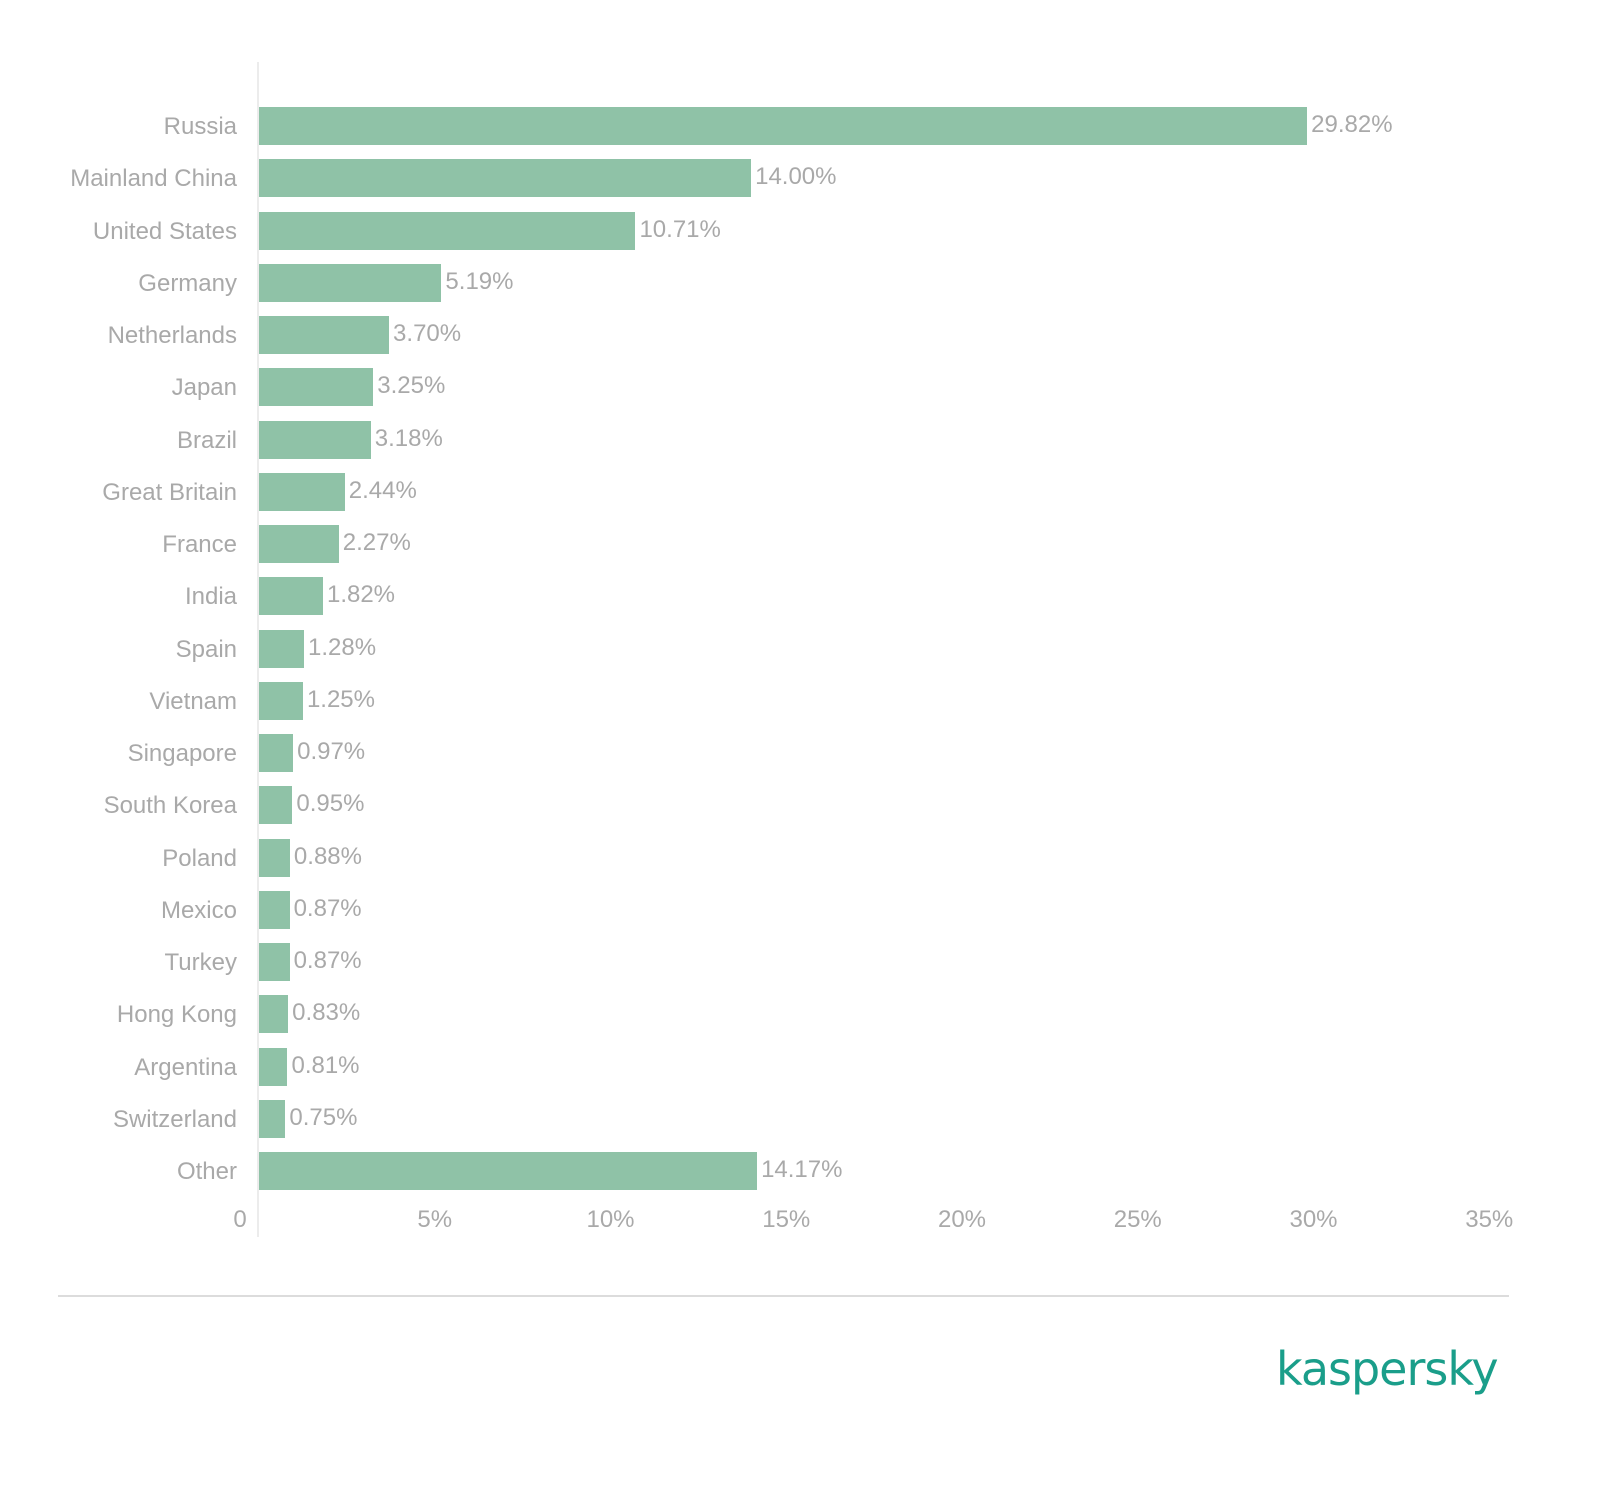 Image resolution: width=1600 pixels, height=1486 pixels. I want to click on bar-row: Vietnam 1.25%, so click(800, 700).